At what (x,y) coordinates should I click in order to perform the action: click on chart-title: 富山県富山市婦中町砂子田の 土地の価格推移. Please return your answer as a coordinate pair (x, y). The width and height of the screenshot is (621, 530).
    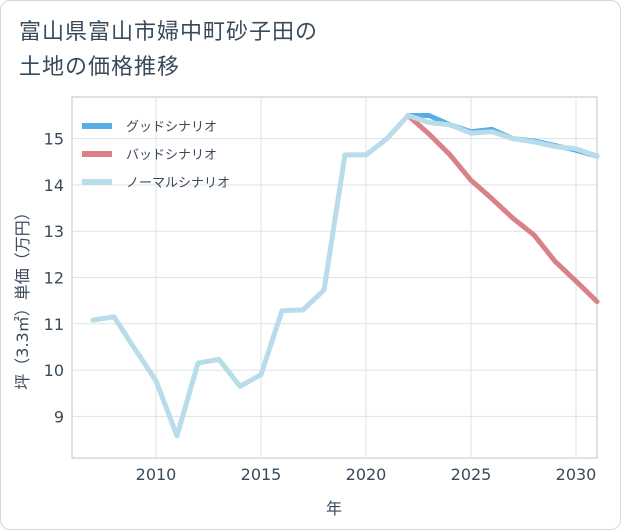
    Looking at the image, I should click on (229, 50).